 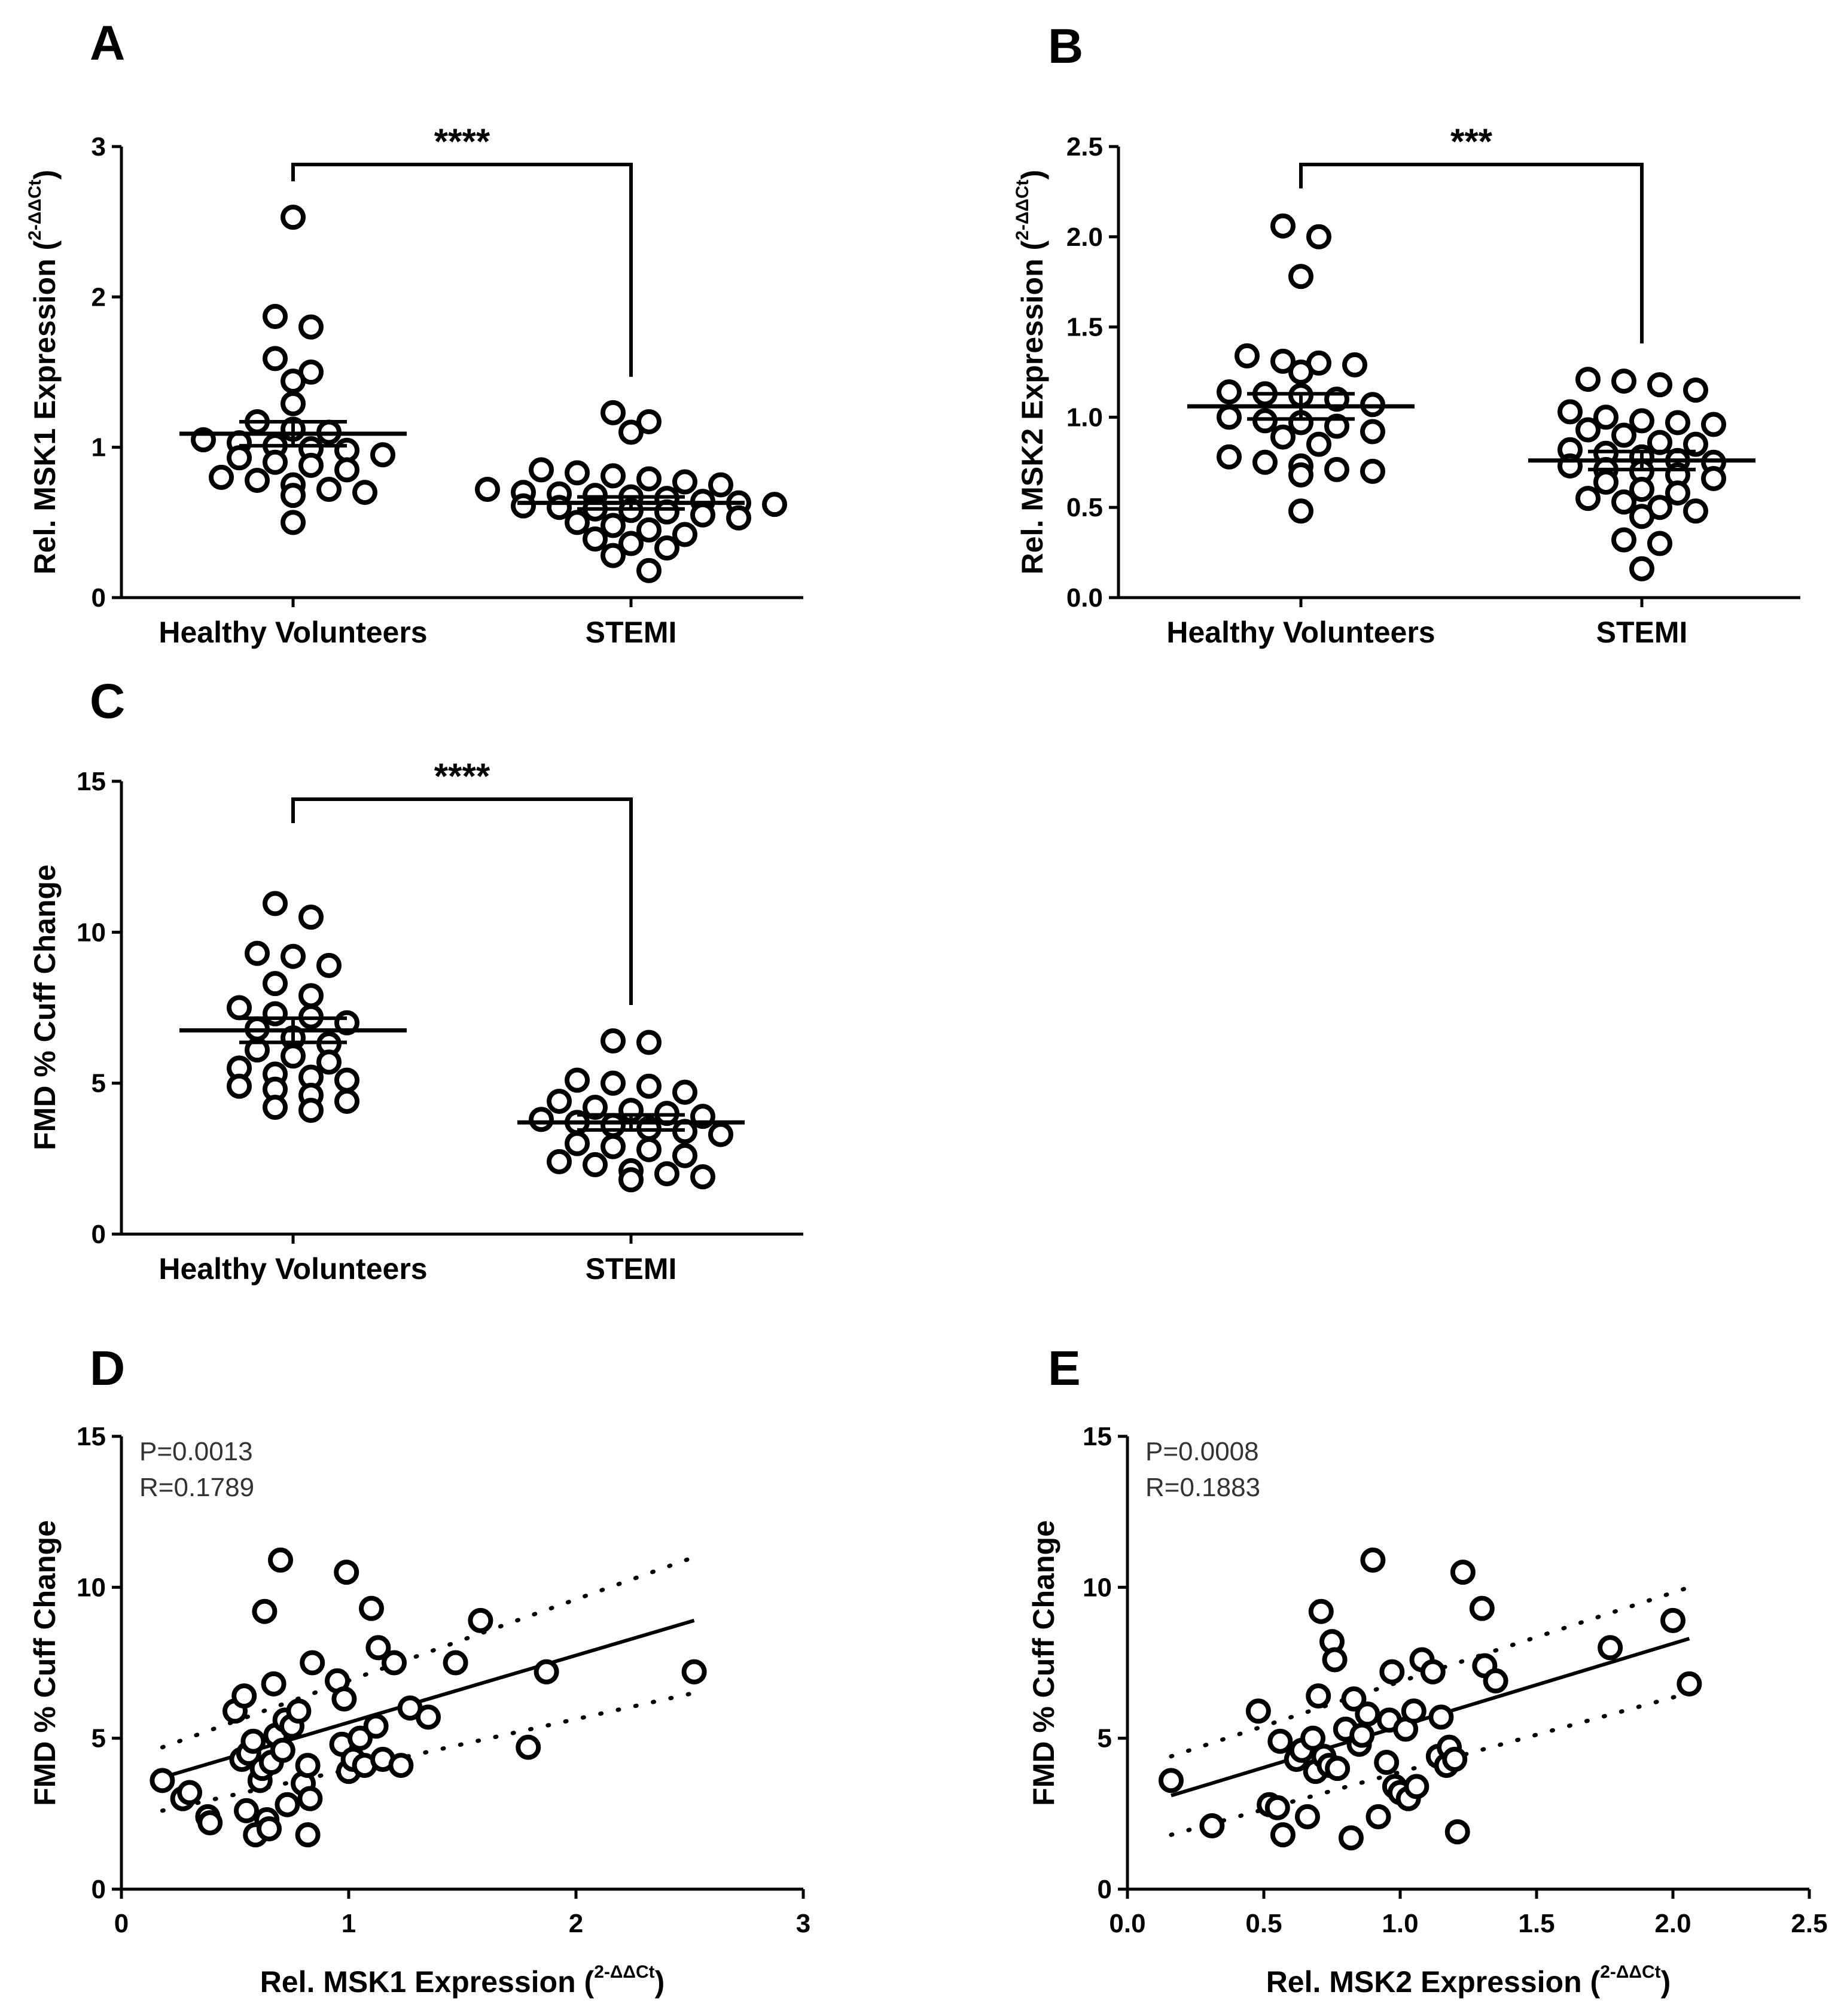 I want to click on ci-upper-line, so click(x=1430, y=1672).